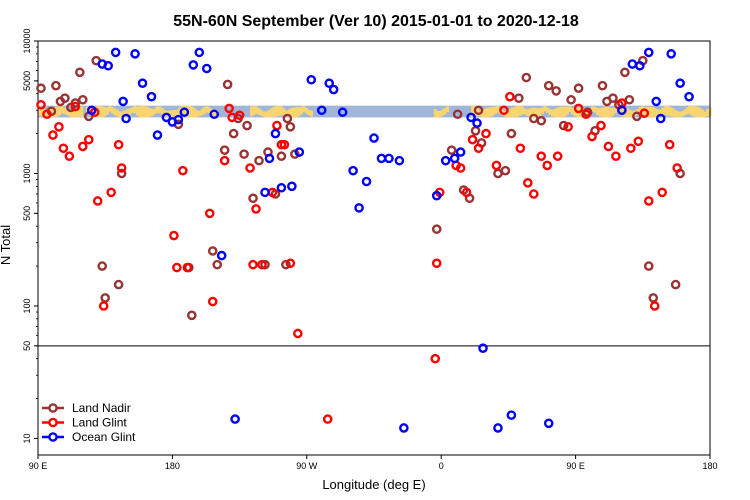 The image size is (750, 500). What do you see at coordinates (27, 438) in the screenshot?
I see `y-tick-label: 10` at bounding box center [27, 438].